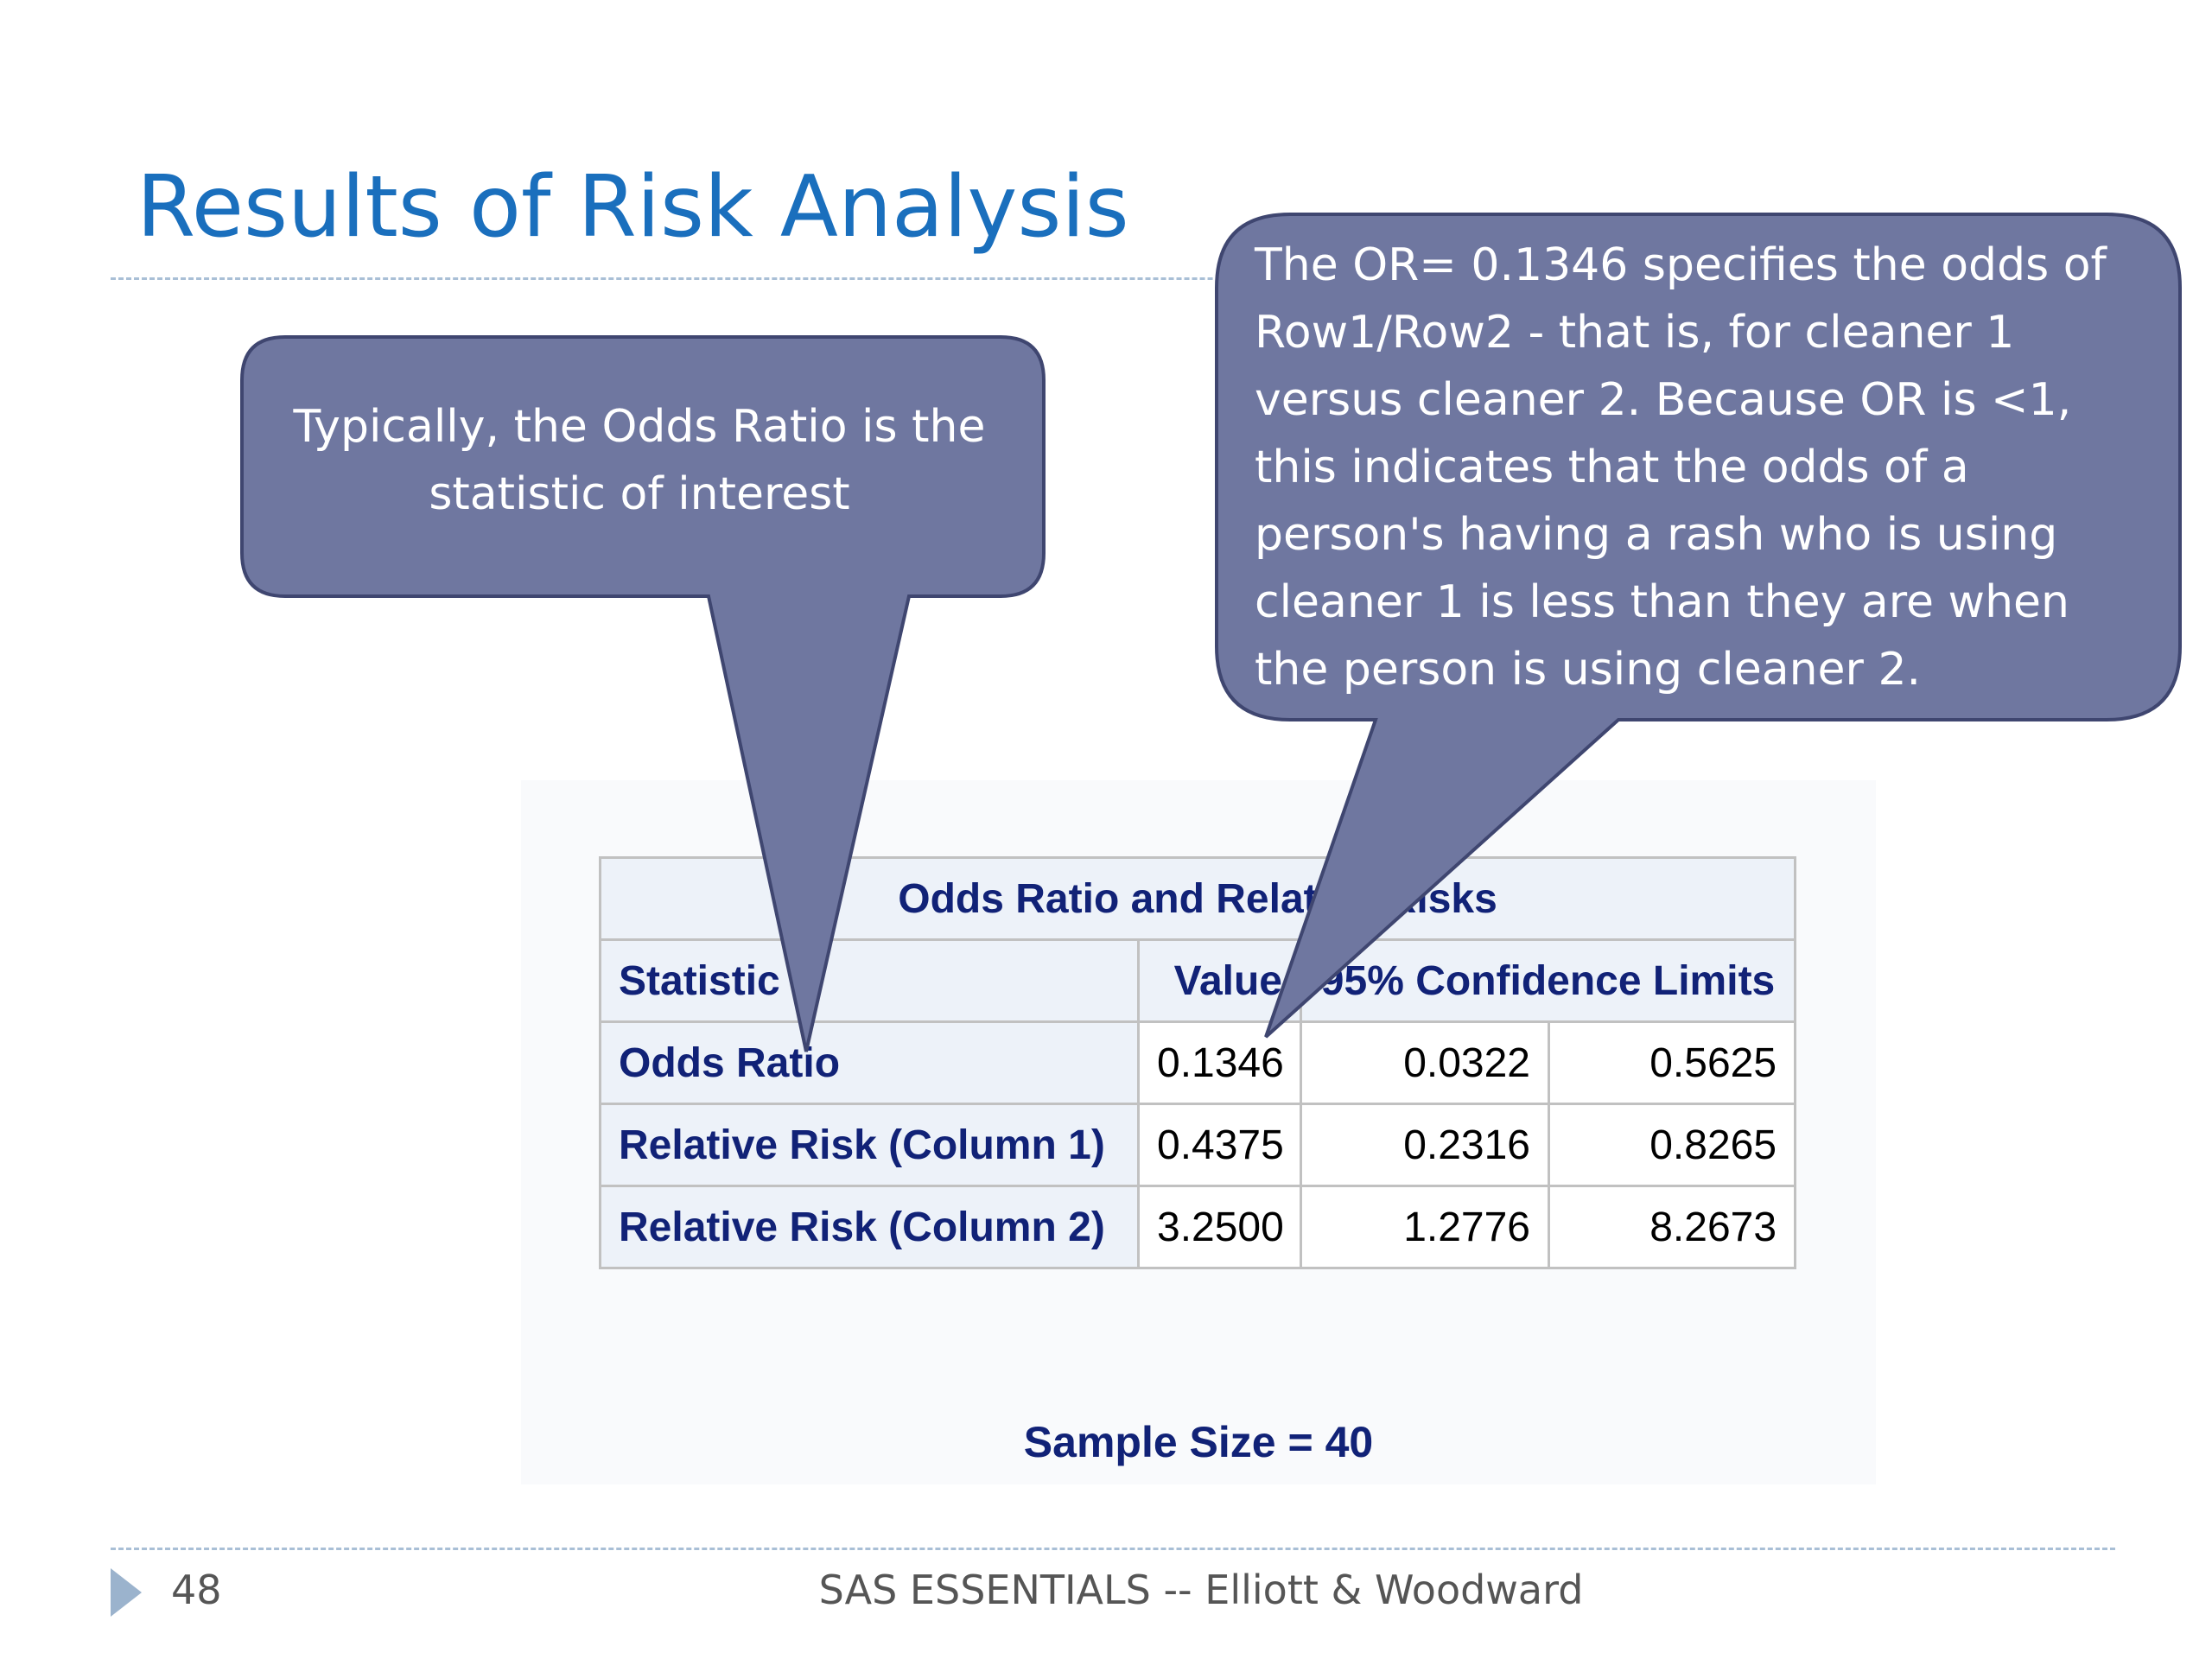 Image resolution: width=2212 pixels, height=1659 pixels. I want to click on row-upper-limit: 0.8265, so click(1672, 1145).